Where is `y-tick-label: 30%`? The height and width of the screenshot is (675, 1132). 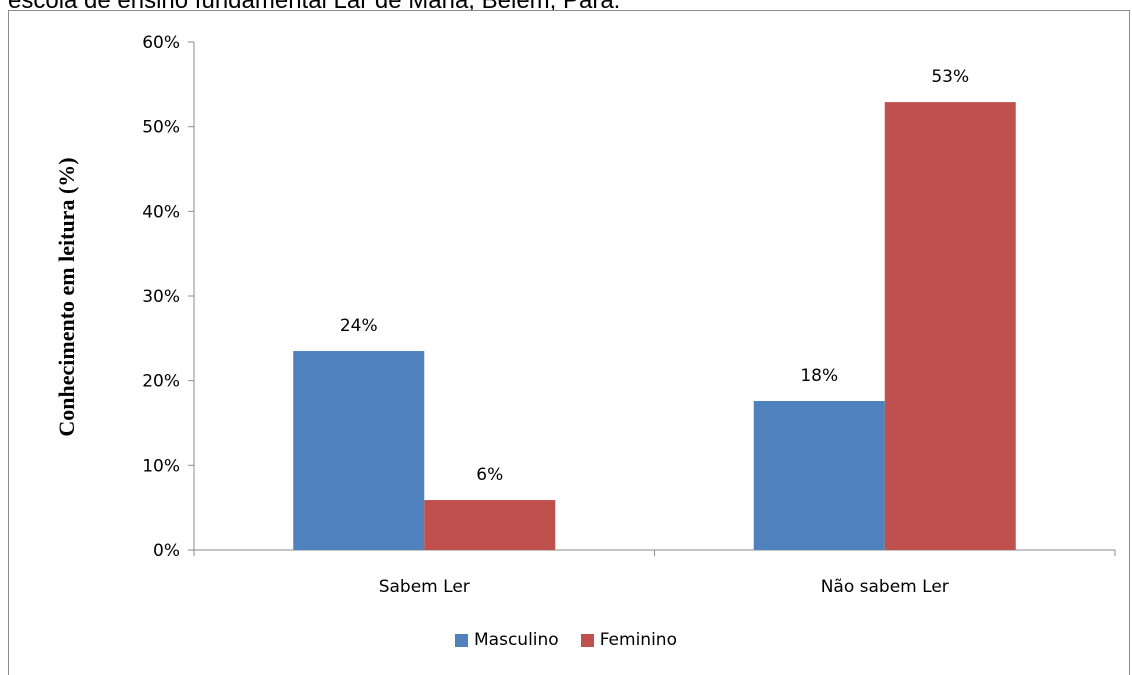
y-tick-label: 30% is located at coordinates (161, 297).